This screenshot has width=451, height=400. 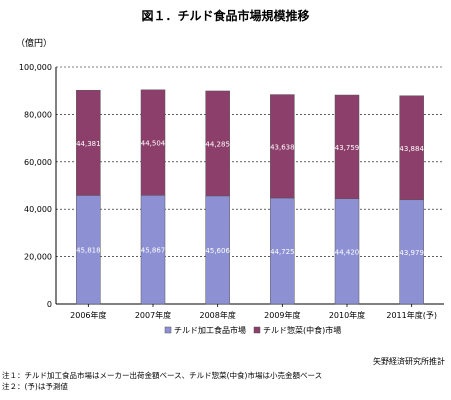 What do you see at coordinates (38, 162) in the screenshot?
I see `y-tick-label: 60,000` at bounding box center [38, 162].